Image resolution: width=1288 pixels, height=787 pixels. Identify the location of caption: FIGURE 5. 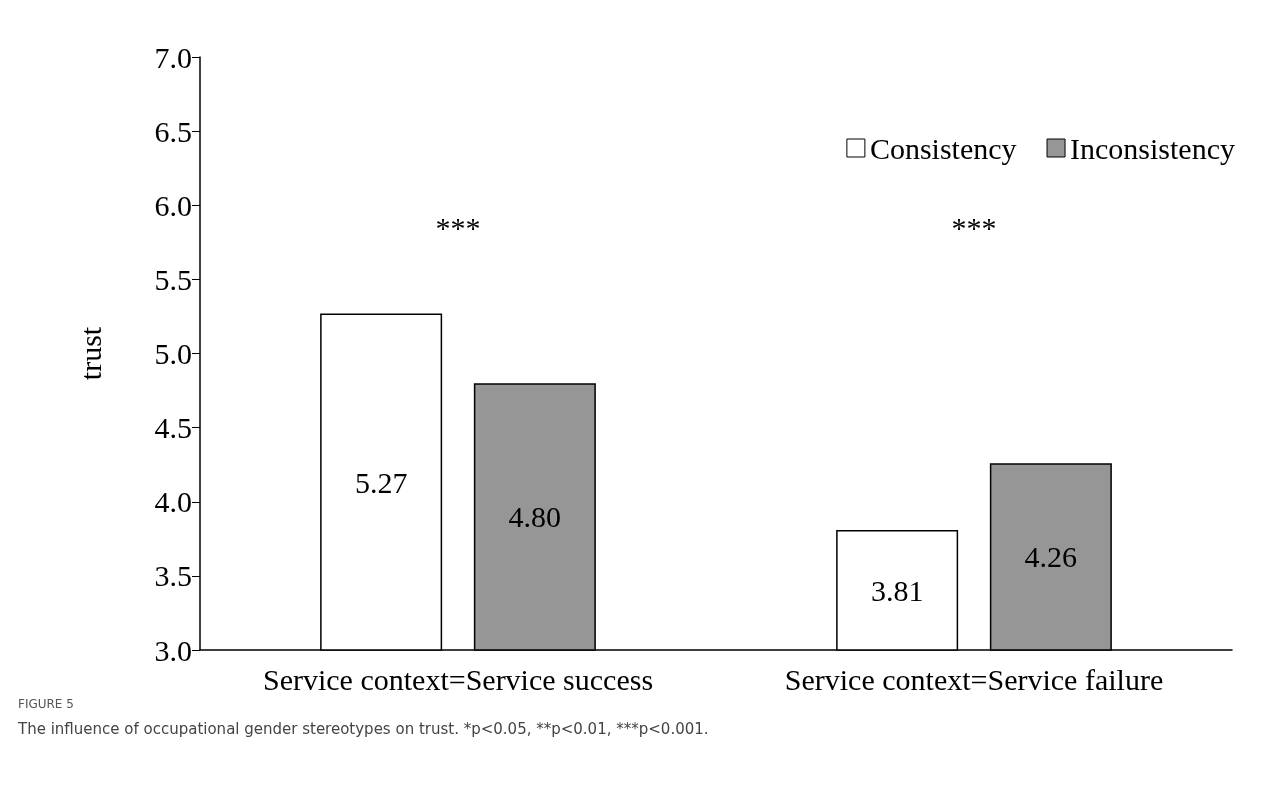
(46, 704).